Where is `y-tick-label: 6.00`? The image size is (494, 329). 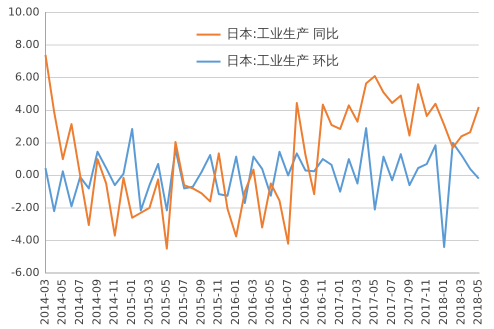 y-tick-label: 6.00 is located at coordinates (27, 77).